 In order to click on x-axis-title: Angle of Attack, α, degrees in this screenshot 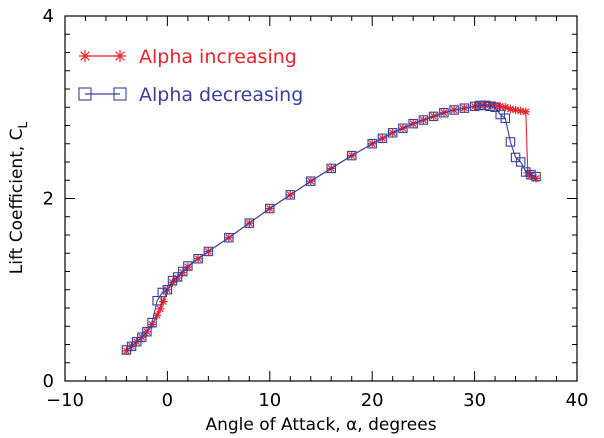, I will do `click(320, 425)`.